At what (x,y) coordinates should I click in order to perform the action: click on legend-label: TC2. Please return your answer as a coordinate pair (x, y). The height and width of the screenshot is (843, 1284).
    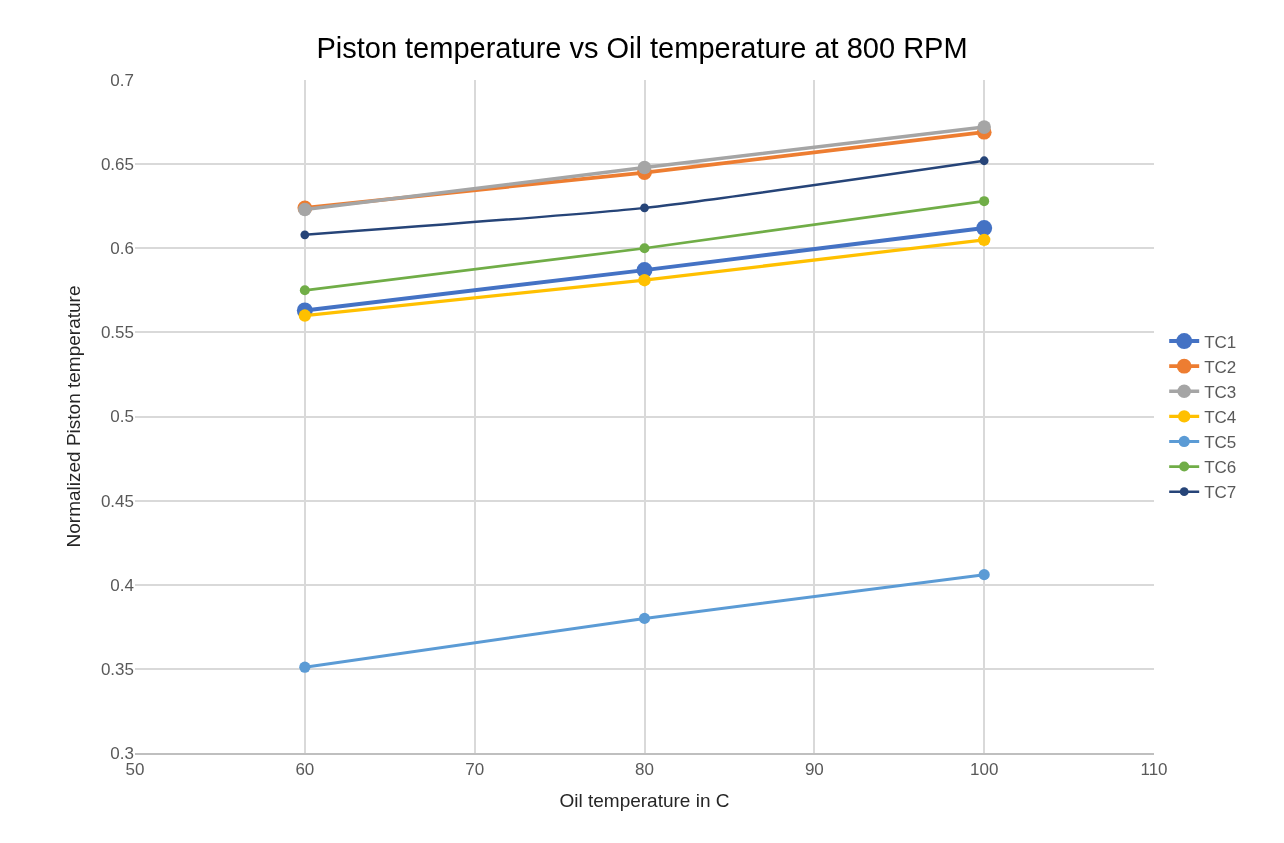
    Looking at the image, I should click on (1220, 367).